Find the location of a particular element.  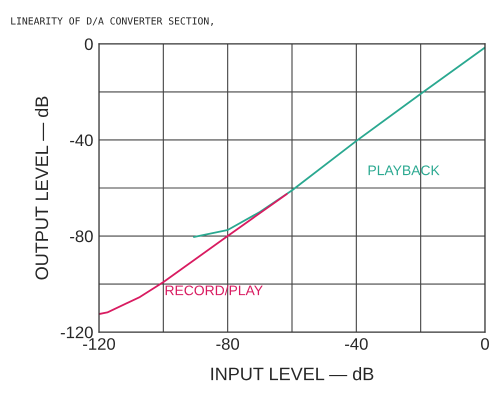

x-tick-label: -120 is located at coordinates (99, 344).